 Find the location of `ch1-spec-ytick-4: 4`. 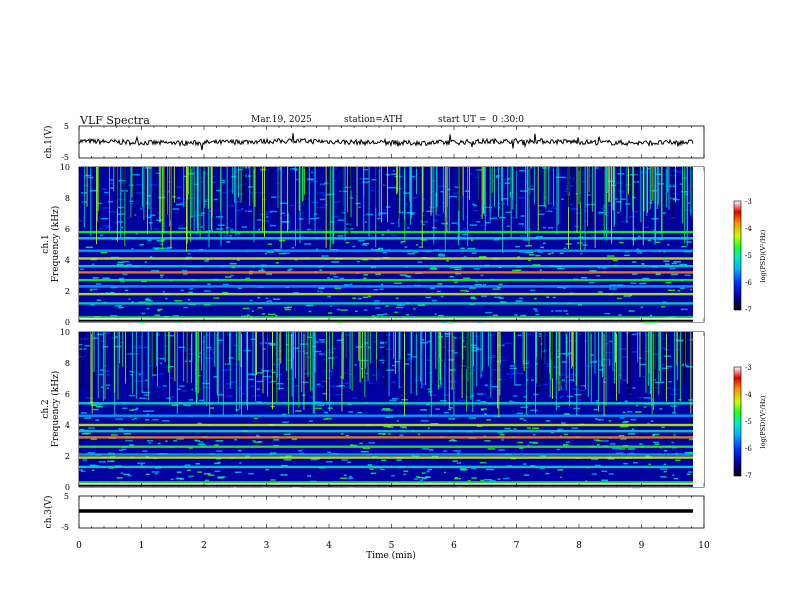

ch1-spec-ytick-4: 4 is located at coordinates (67, 260).